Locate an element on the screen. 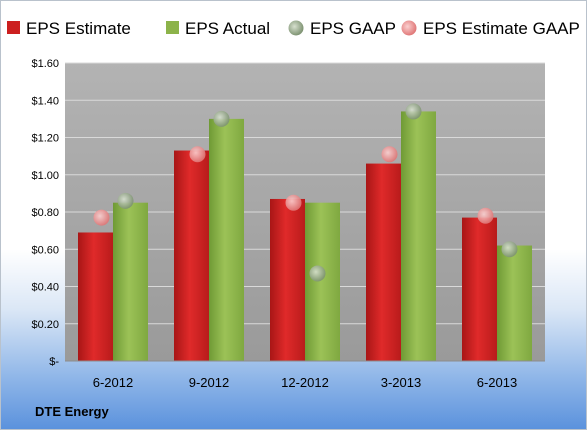  x-tick-label: 12-2012 is located at coordinates (305, 382).